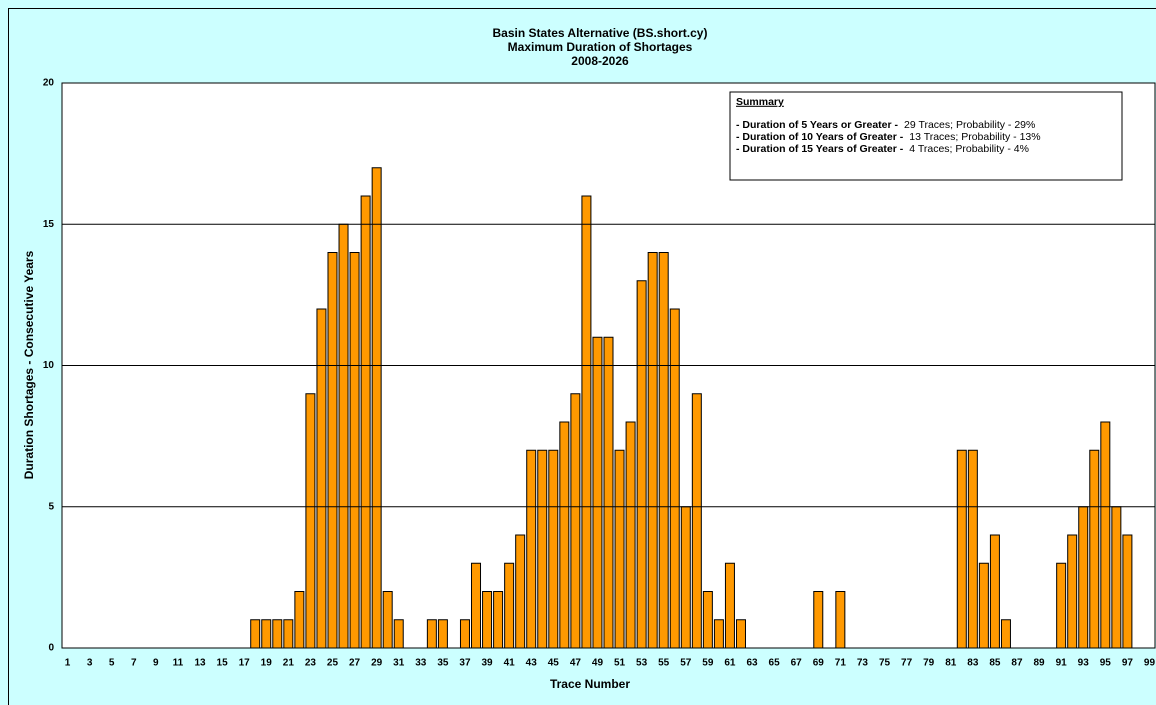 The width and height of the screenshot is (1156, 705). I want to click on x-tick-label: 69, so click(819, 663).